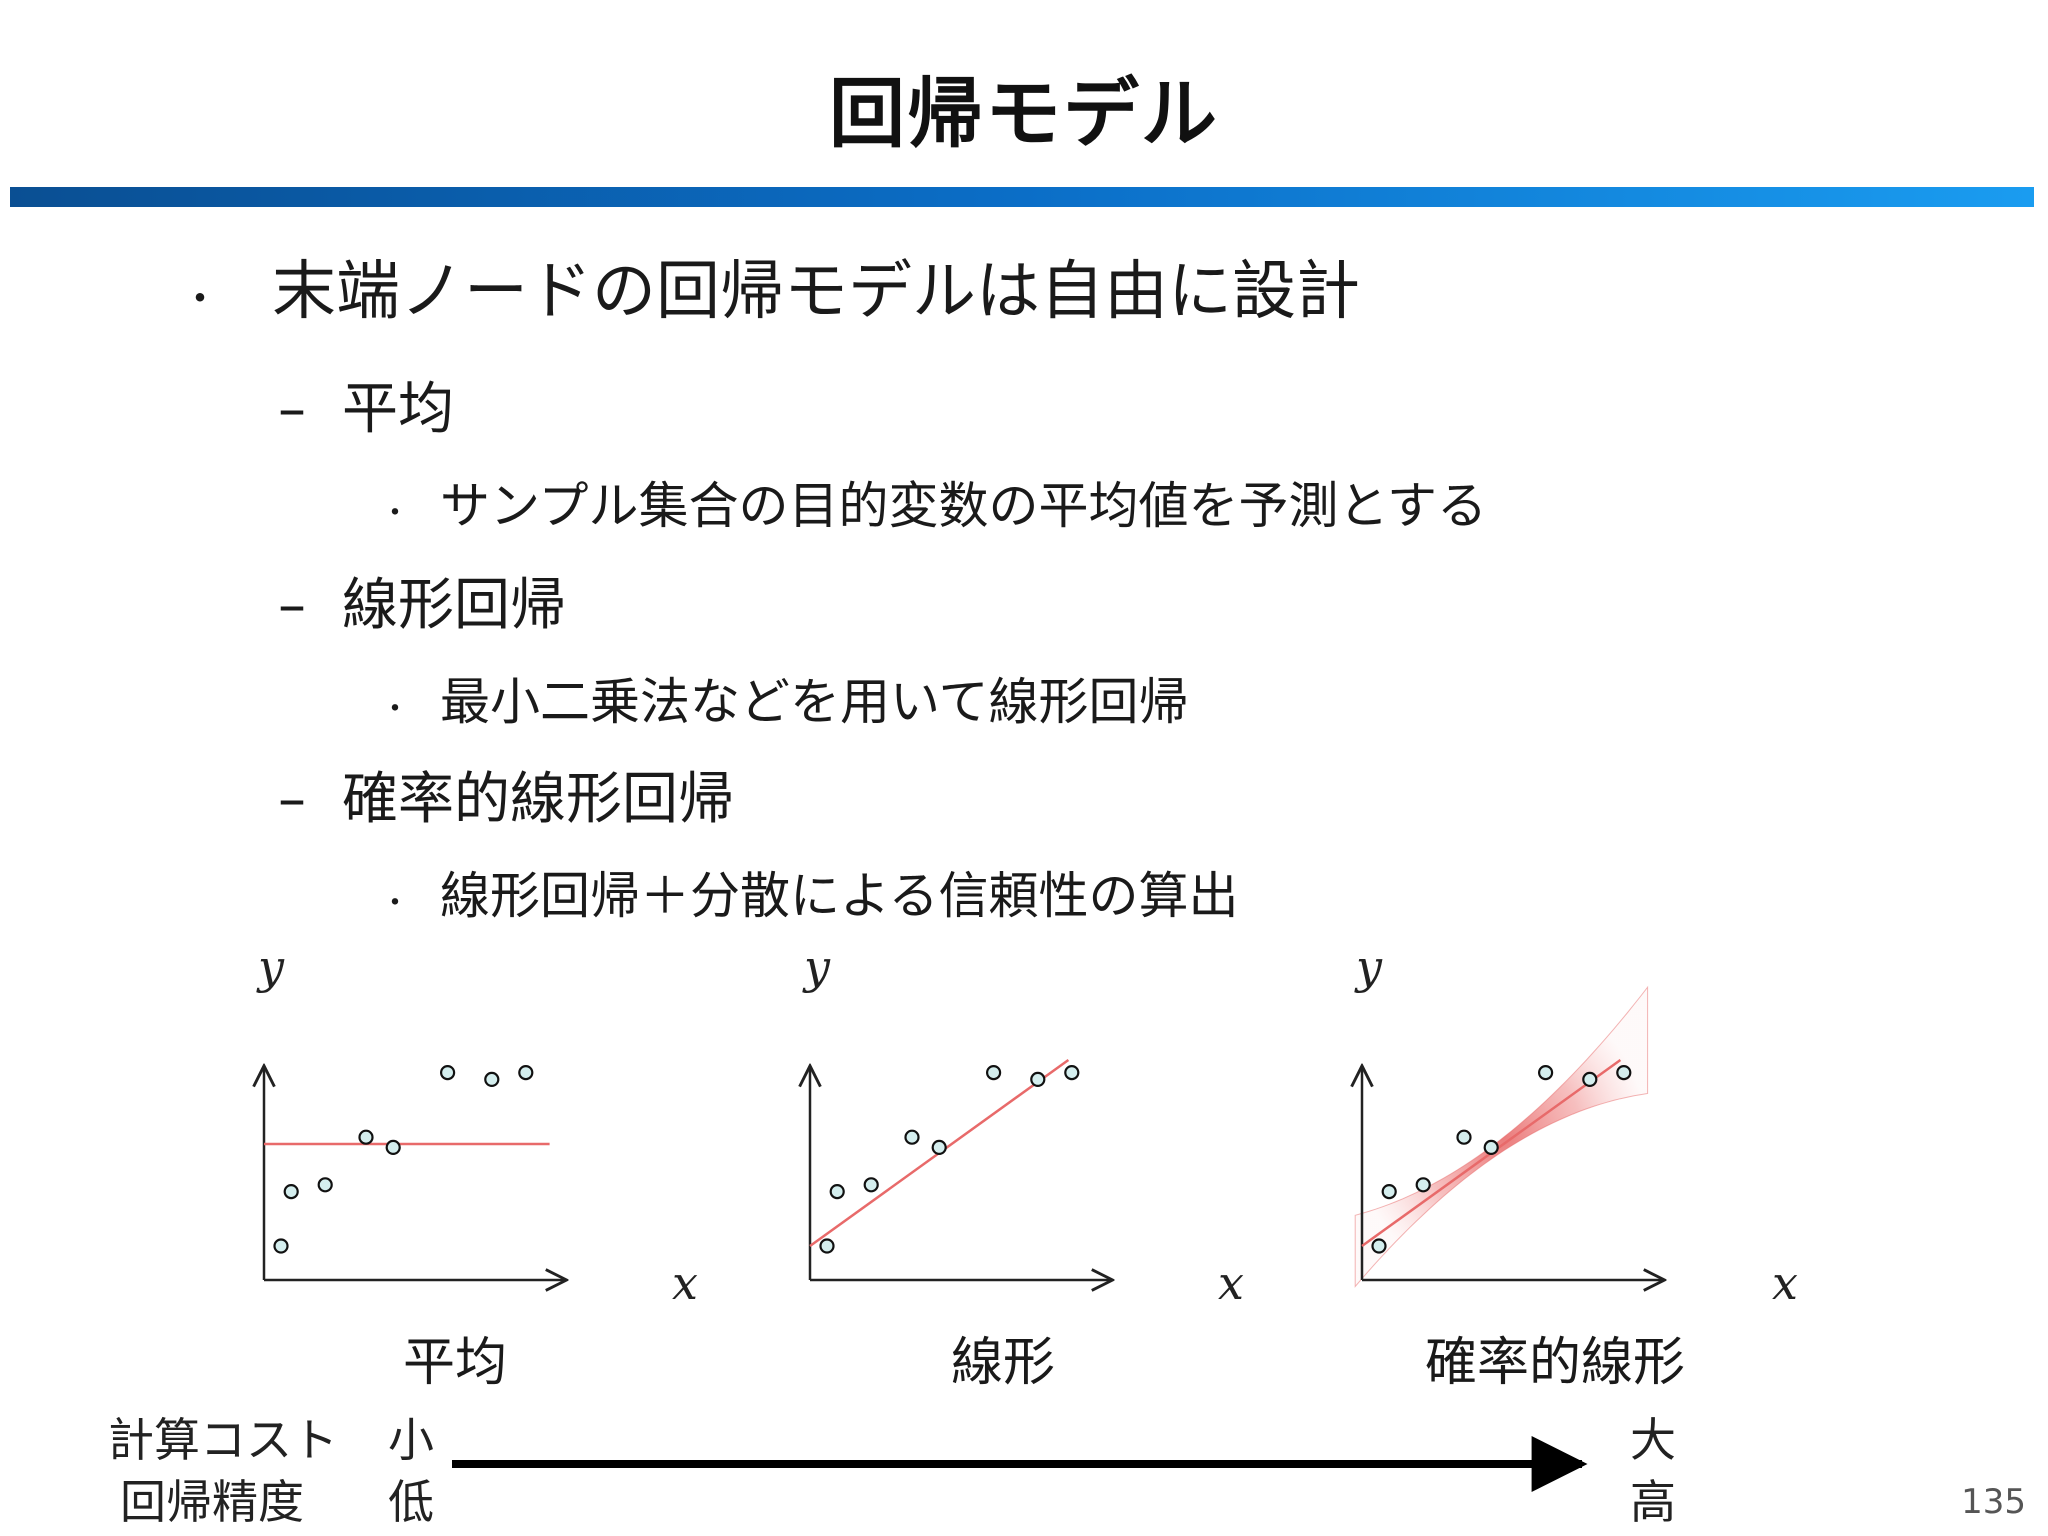 The image size is (2048, 1536). I want to click on detail-average: ・サンプル集合の目的変数の平均値を予測とする, so click(933, 502).